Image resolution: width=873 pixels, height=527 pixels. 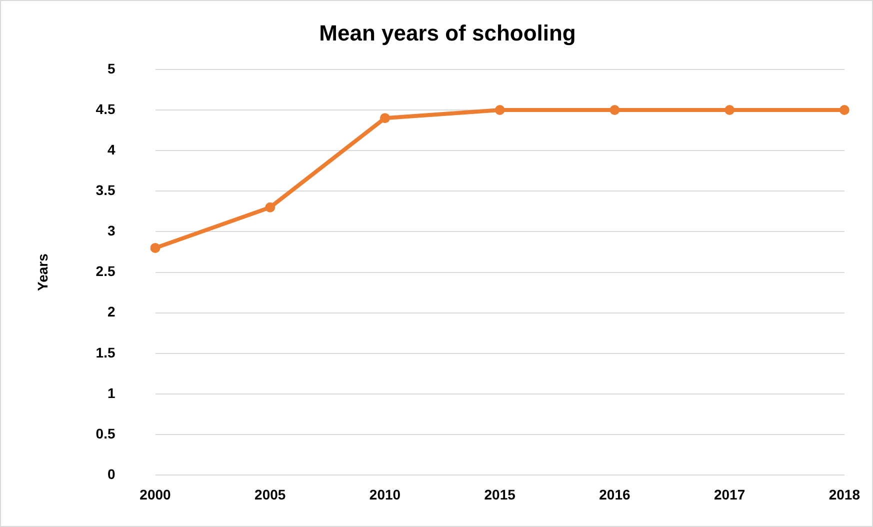 What do you see at coordinates (270, 494) in the screenshot?
I see `x-tick-label: 2005` at bounding box center [270, 494].